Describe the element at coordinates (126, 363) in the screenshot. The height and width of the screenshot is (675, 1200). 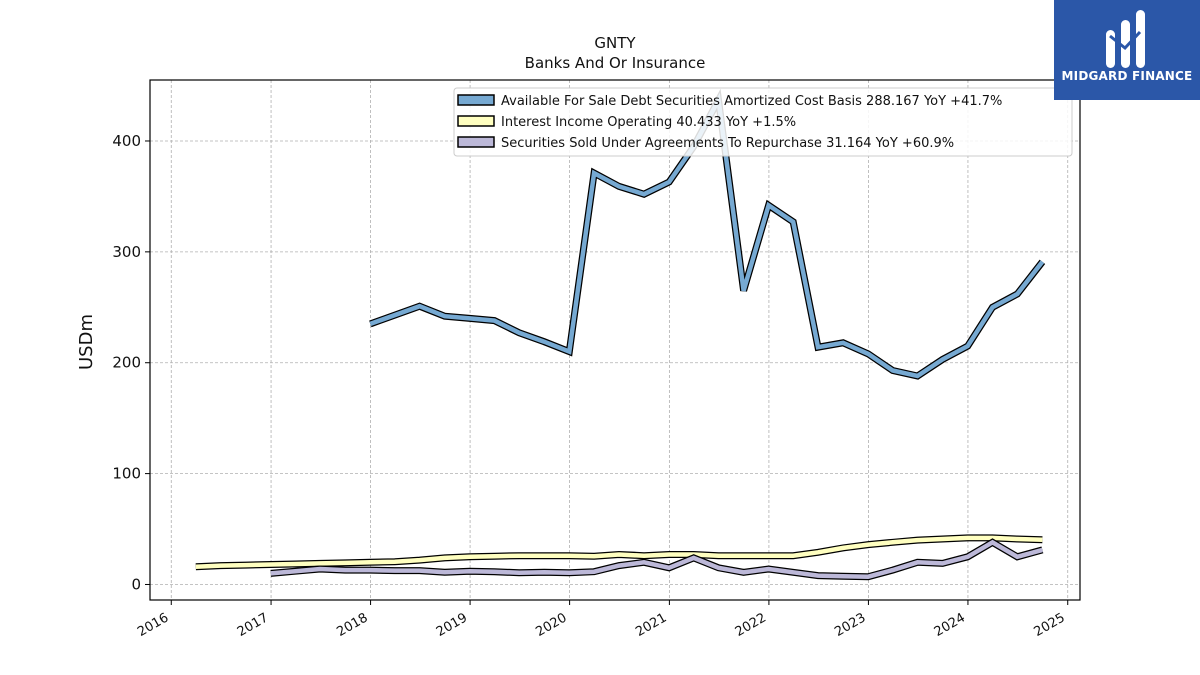
I see `y-tick-label: 200` at that location.